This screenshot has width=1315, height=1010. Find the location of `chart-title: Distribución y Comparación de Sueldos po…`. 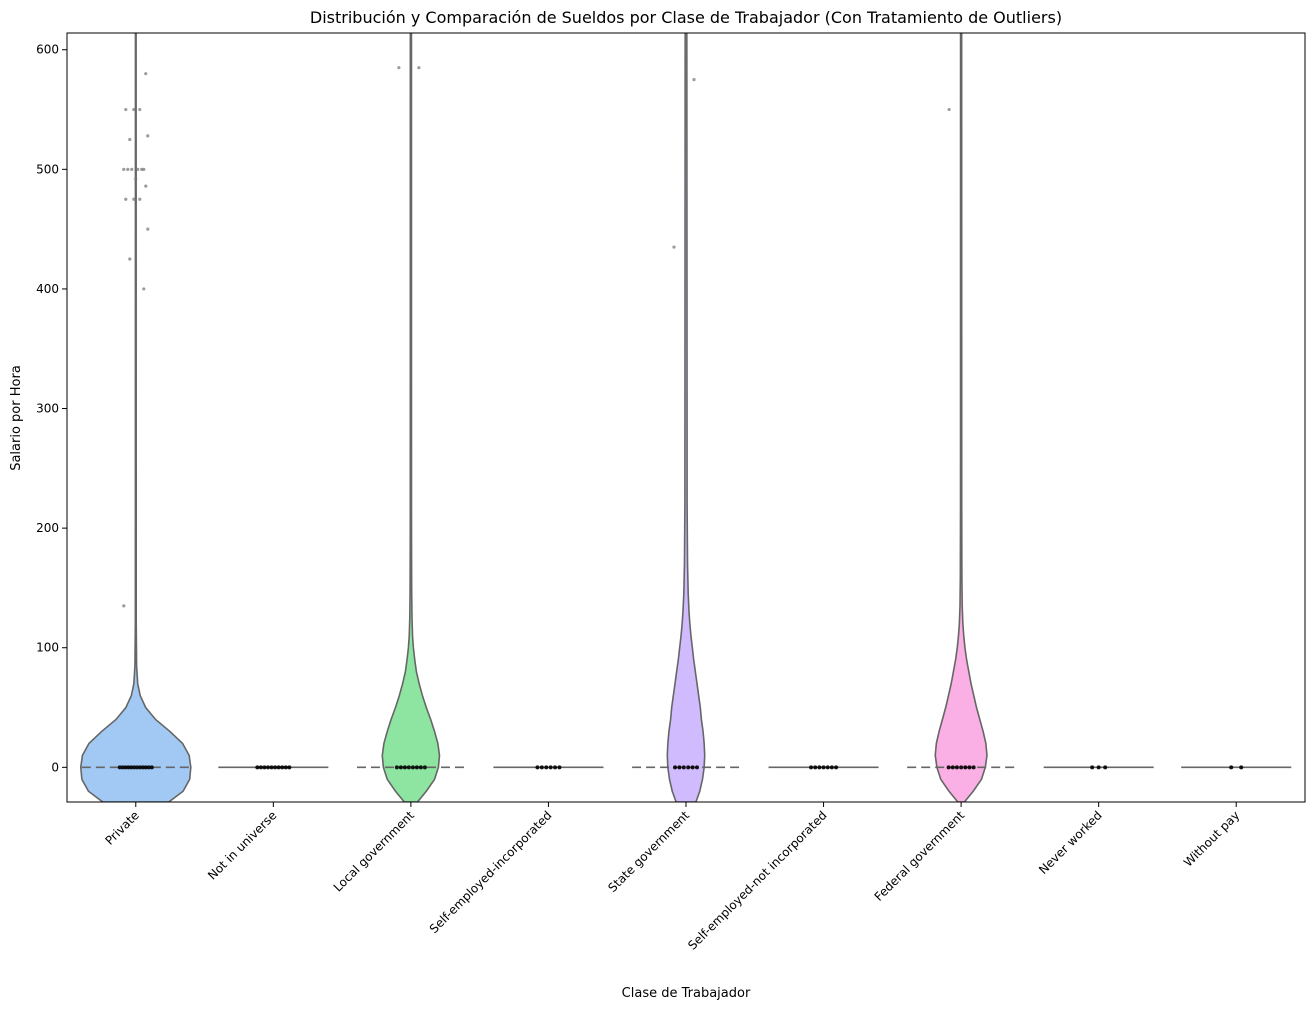

chart-title: Distribución y Comparación de Sueldos po… is located at coordinates (686, 17).